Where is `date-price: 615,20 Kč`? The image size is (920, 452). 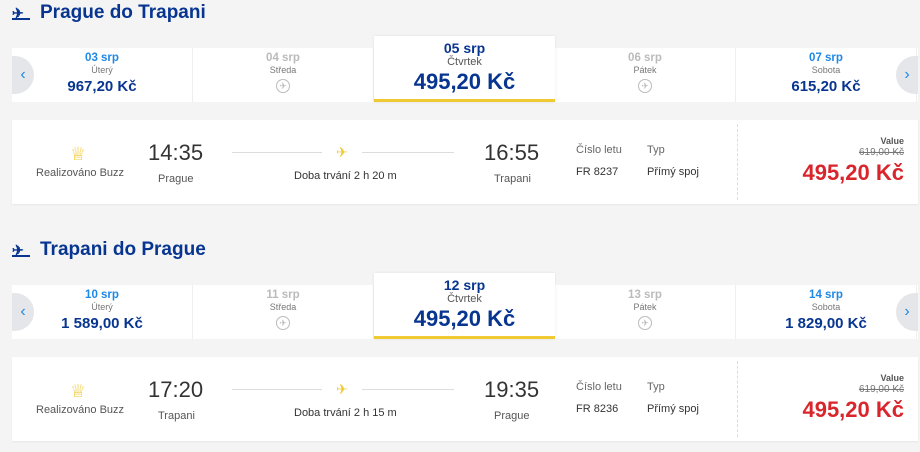
date-price: 615,20 Kč is located at coordinates (826, 86).